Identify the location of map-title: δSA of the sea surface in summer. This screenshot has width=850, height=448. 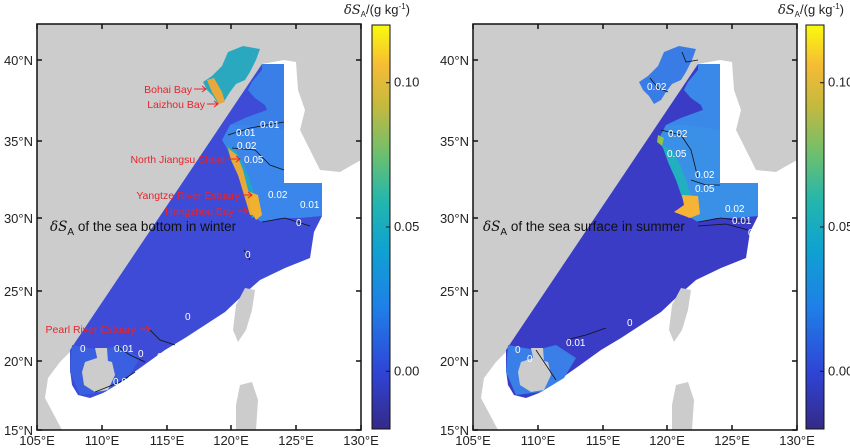
(584, 228).